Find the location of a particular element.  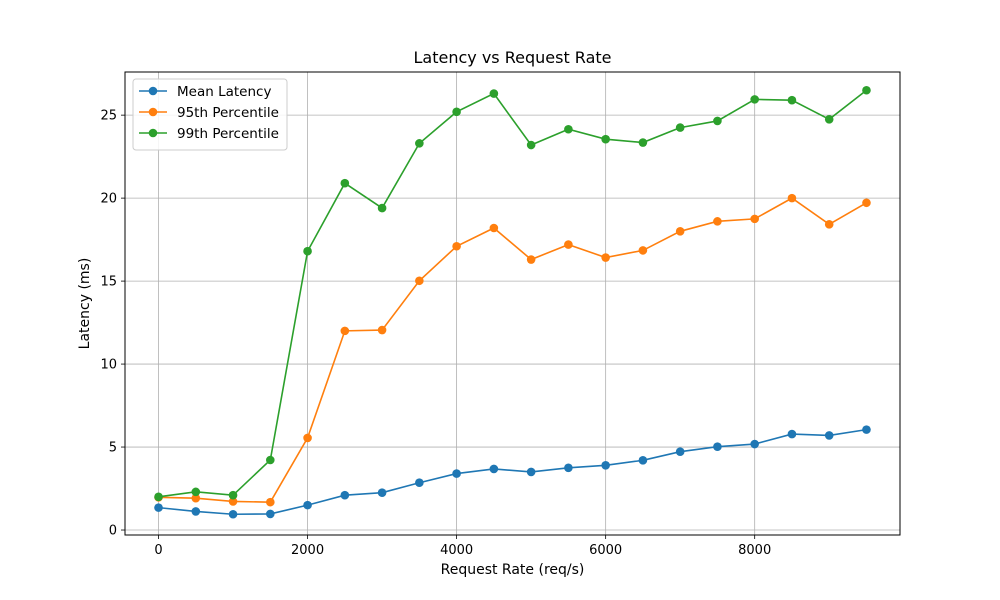

series-line is located at coordinates (512, 472).